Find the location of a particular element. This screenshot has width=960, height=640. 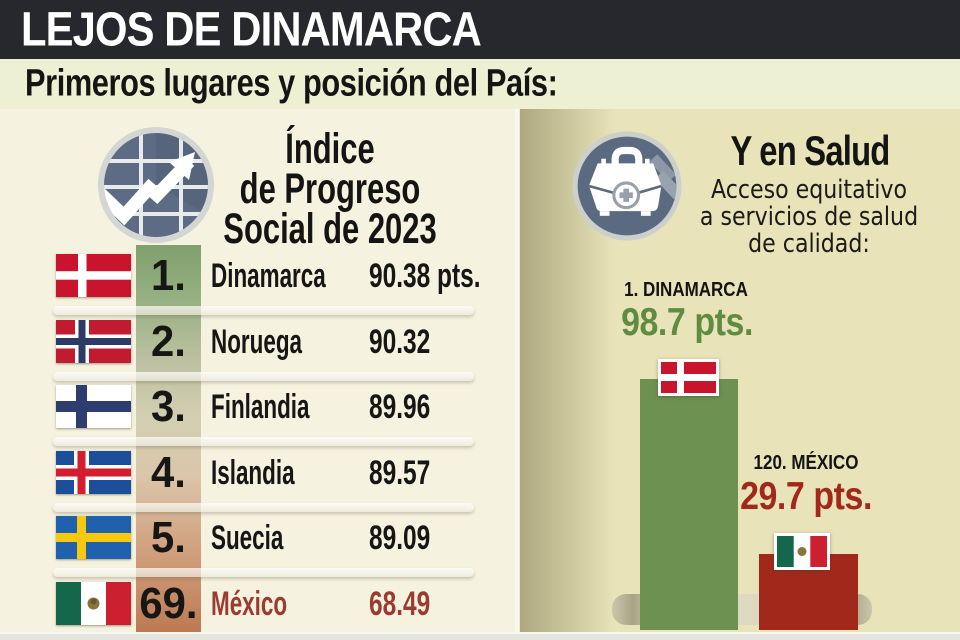

main-title: LEJOS DE DINAMARCA is located at coordinates (251, 29).